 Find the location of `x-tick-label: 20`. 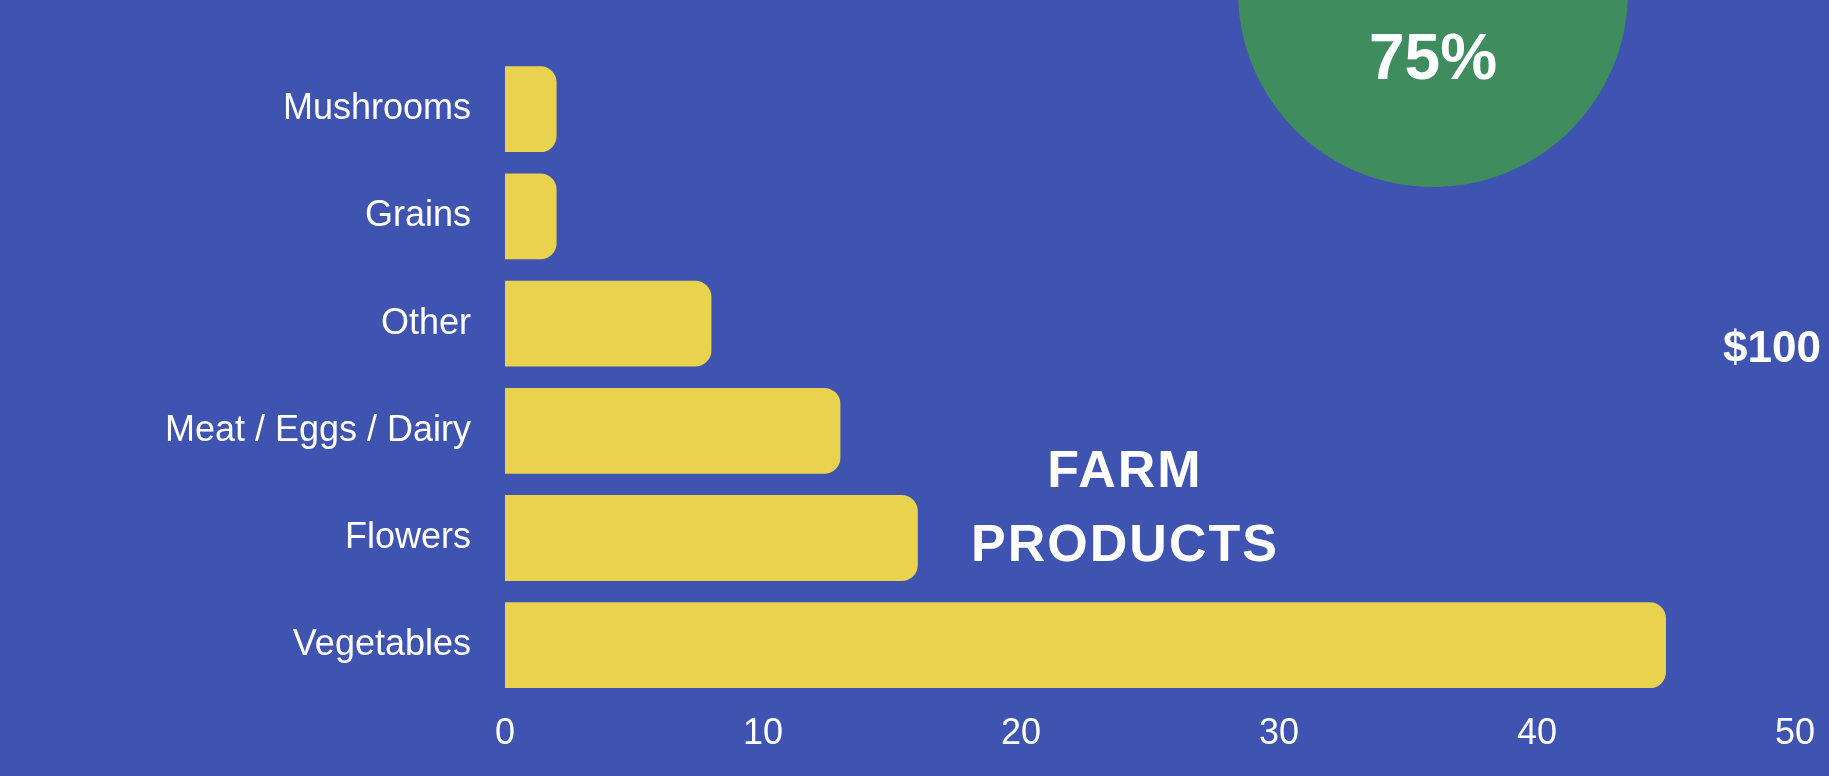

x-tick-label: 20 is located at coordinates (1021, 732).